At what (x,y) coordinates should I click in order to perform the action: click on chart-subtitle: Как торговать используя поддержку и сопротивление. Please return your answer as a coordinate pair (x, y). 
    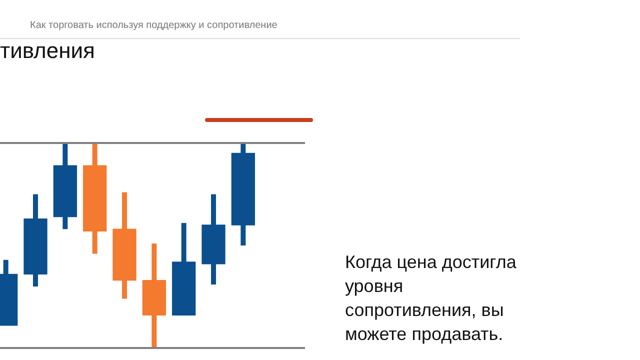
    Looking at the image, I should click on (154, 25).